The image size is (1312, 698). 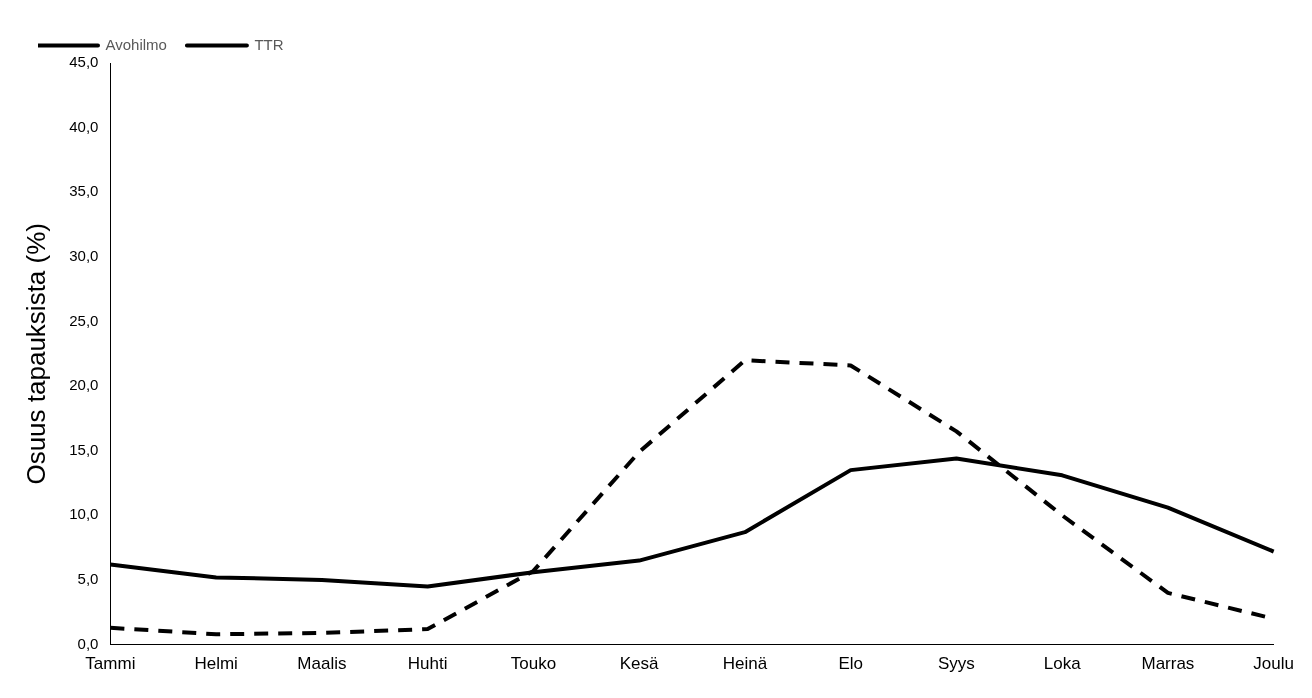 What do you see at coordinates (84, 514) in the screenshot?
I see `y-tick-label: 10,0` at bounding box center [84, 514].